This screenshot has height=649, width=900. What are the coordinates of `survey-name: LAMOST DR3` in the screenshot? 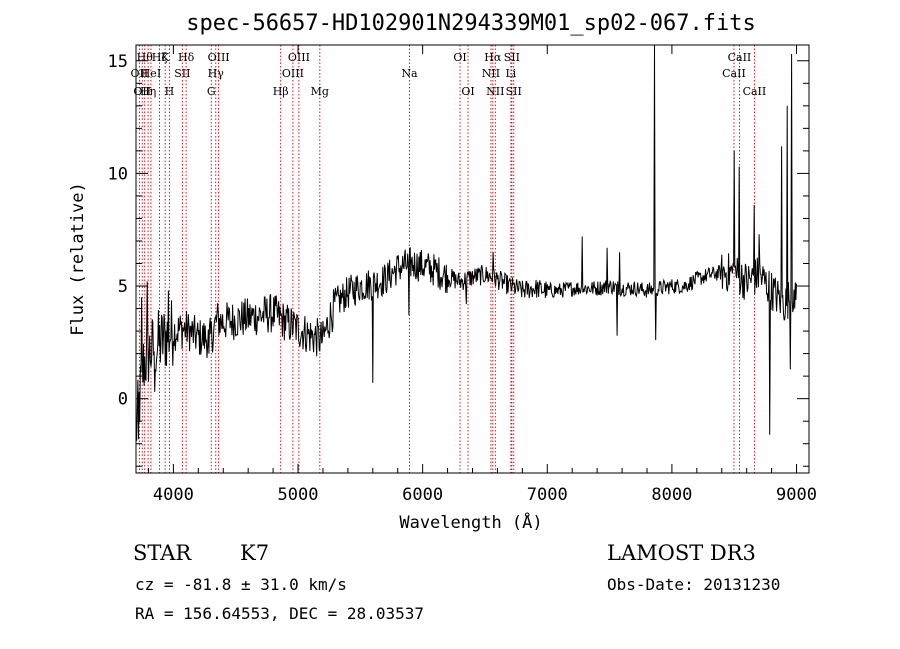 It's located at (681, 553).